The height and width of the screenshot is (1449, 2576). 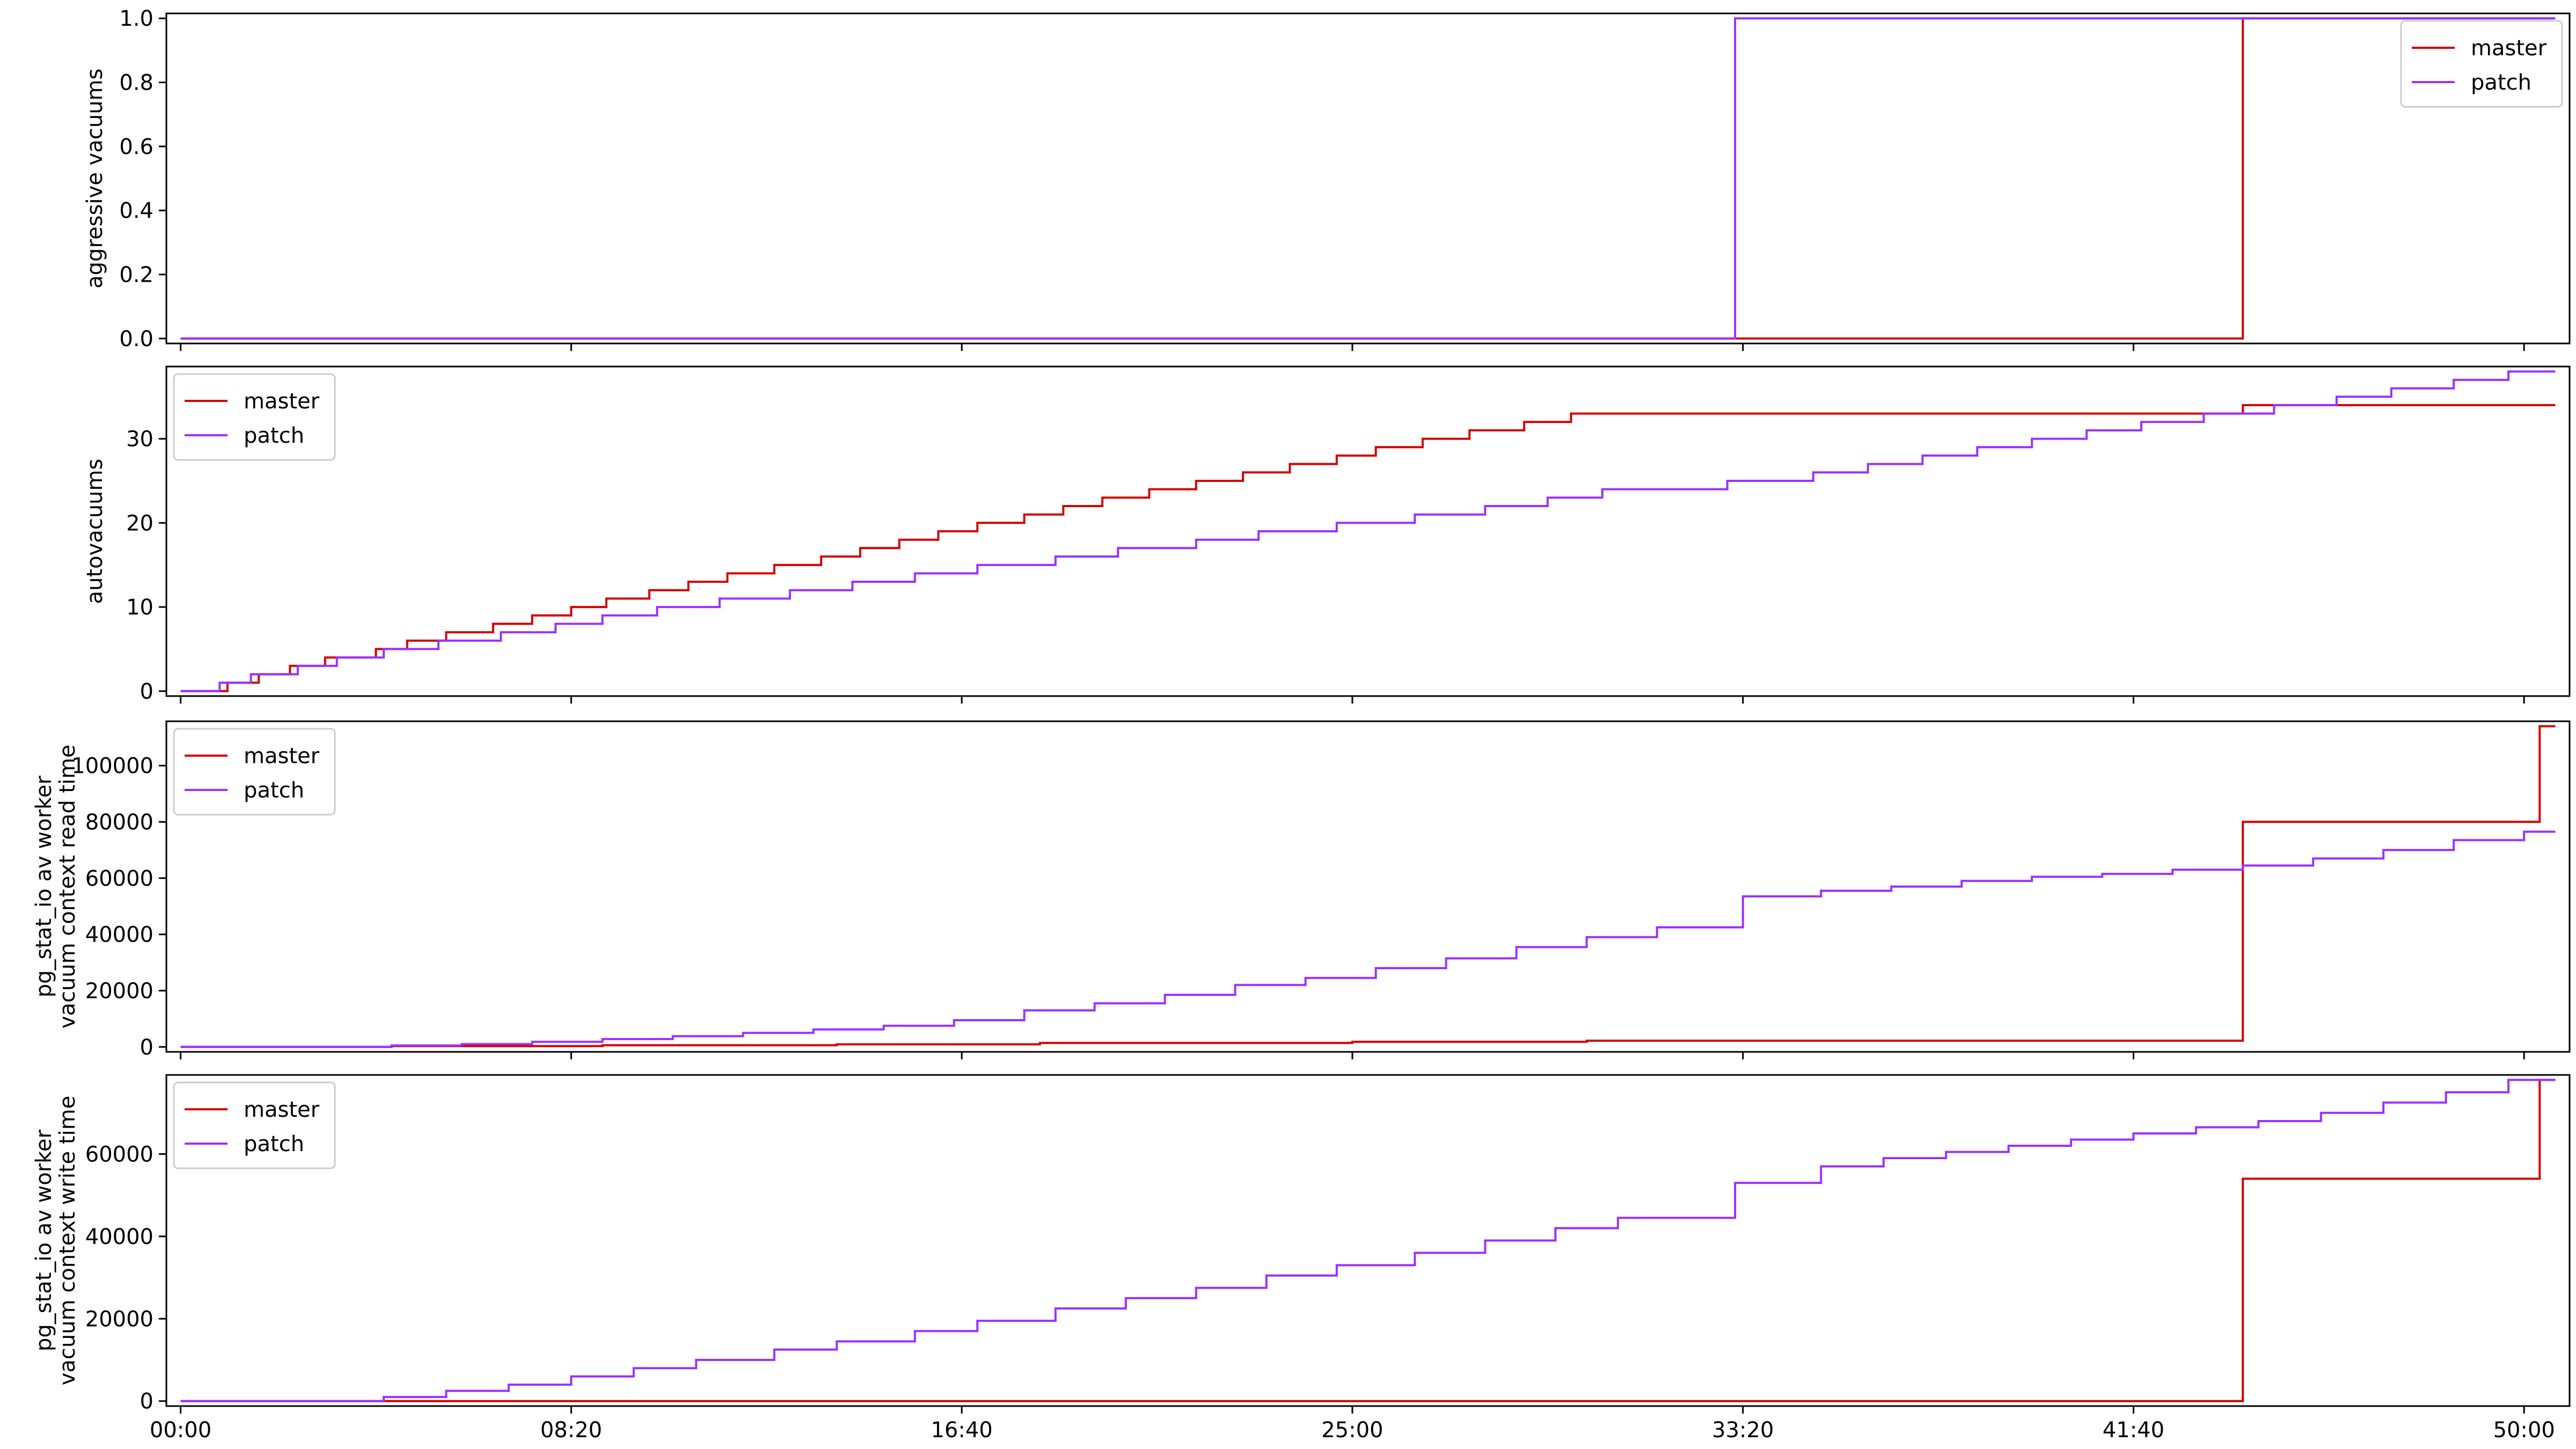 What do you see at coordinates (136, 18) in the screenshot?
I see `y-tick-label: 1.0` at bounding box center [136, 18].